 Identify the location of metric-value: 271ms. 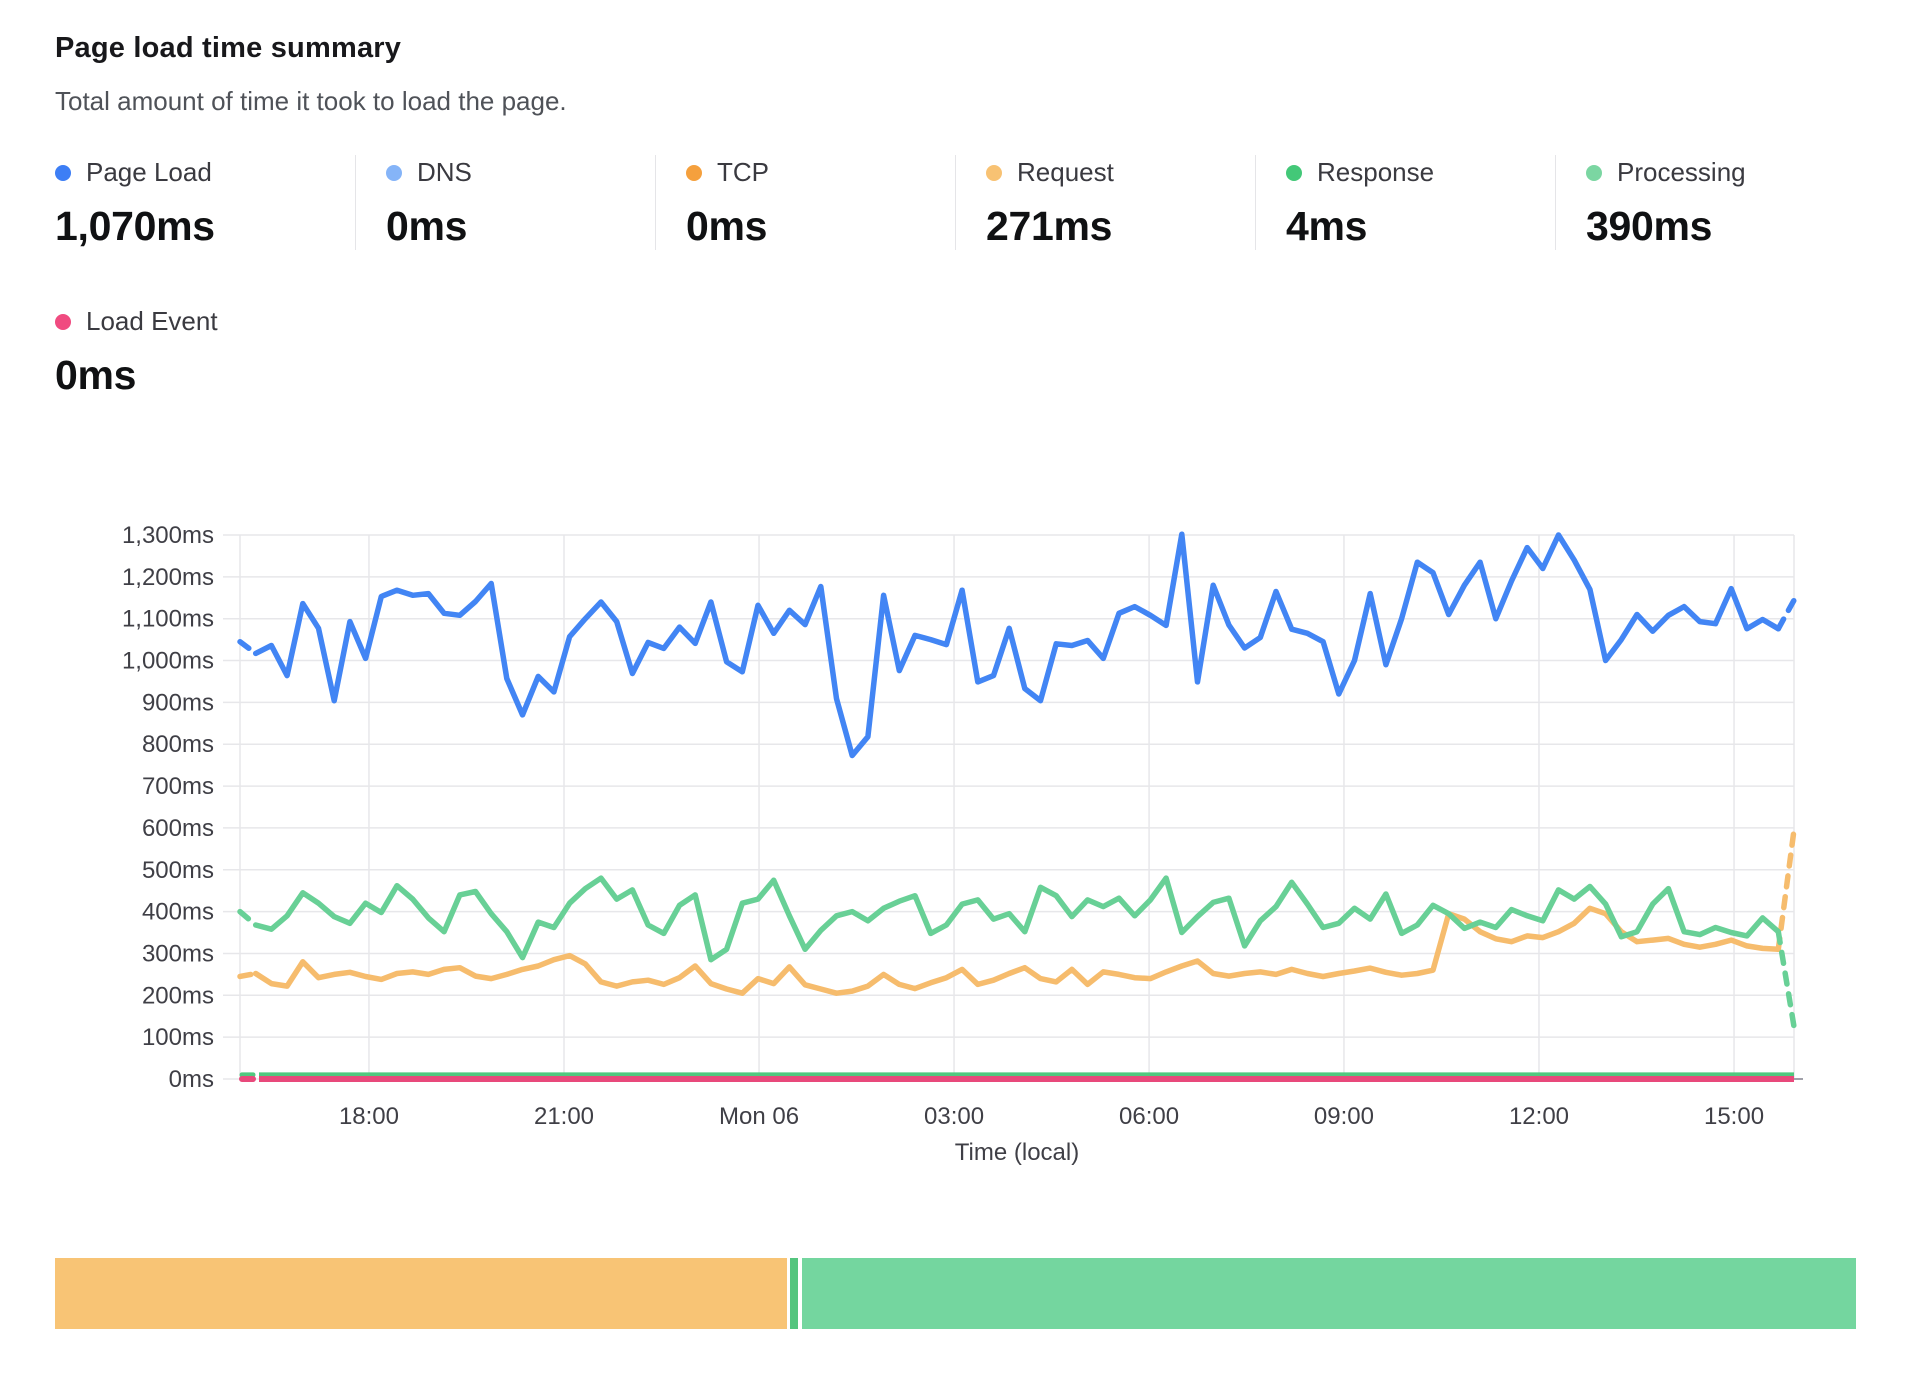
(1049, 226).